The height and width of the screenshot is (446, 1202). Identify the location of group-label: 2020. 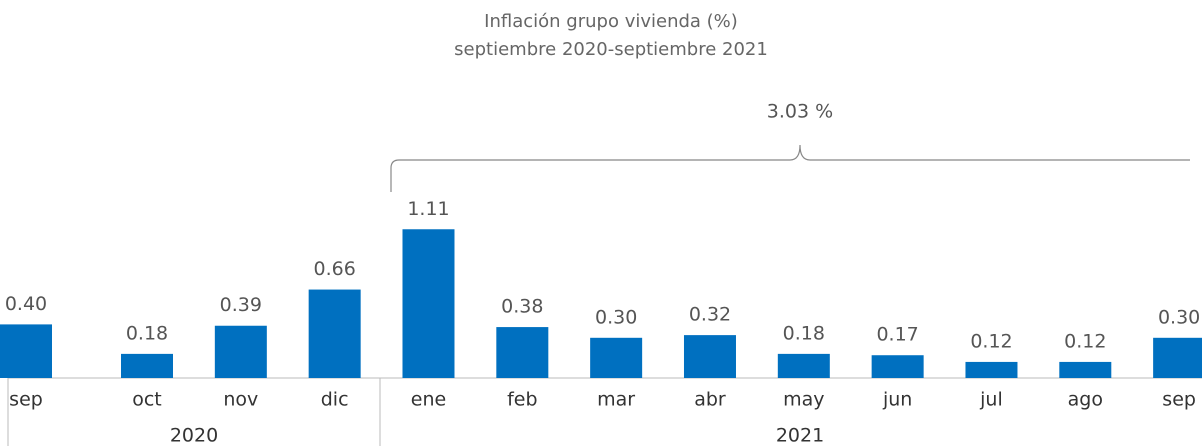
(194, 435).